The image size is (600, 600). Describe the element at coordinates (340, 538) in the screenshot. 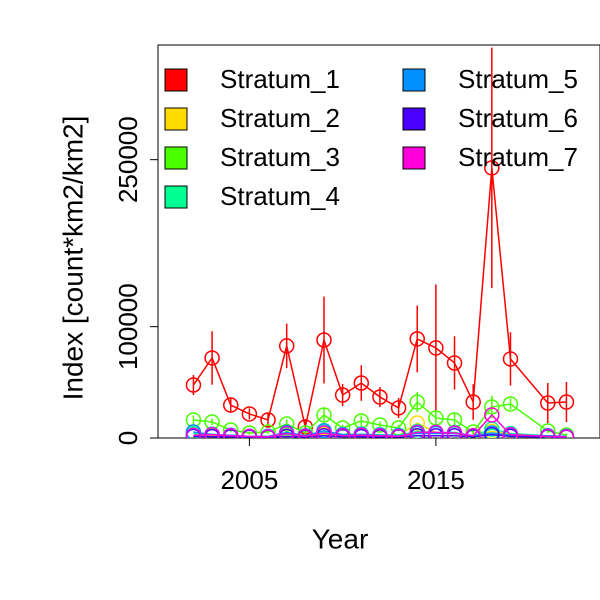

I see `x-axis-label: Year` at that location.